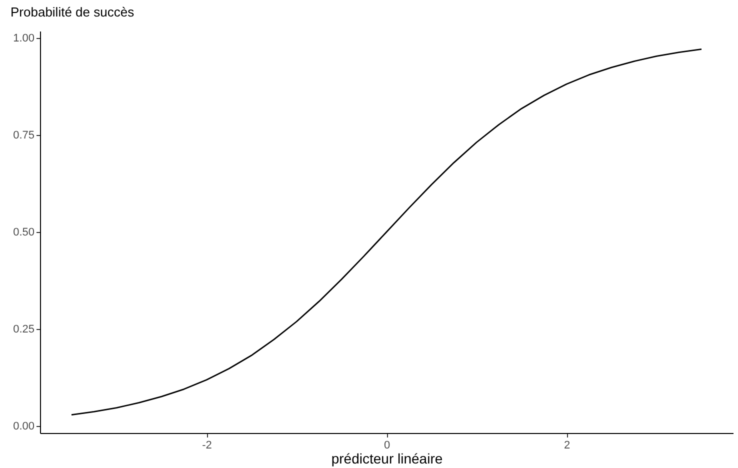 The height and width of the screenshot is (468, 738). I want to click on y-tick-label: 0.00, so click(23, 426).